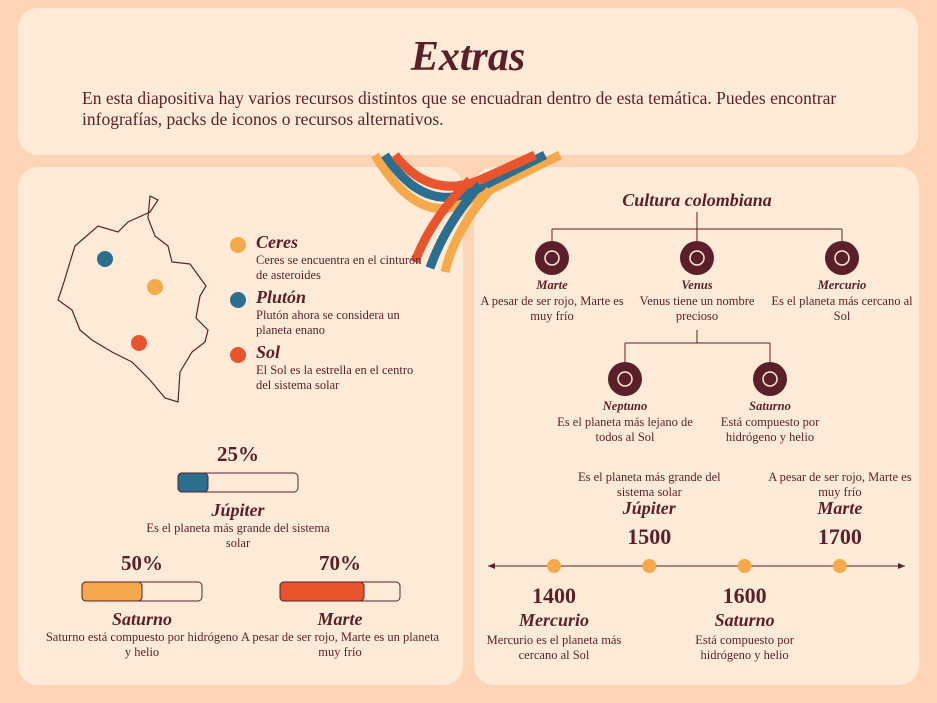  Describe the element at coordinates (553, 620) in the screenshot. I see `event-name: Mercurio` at that location.